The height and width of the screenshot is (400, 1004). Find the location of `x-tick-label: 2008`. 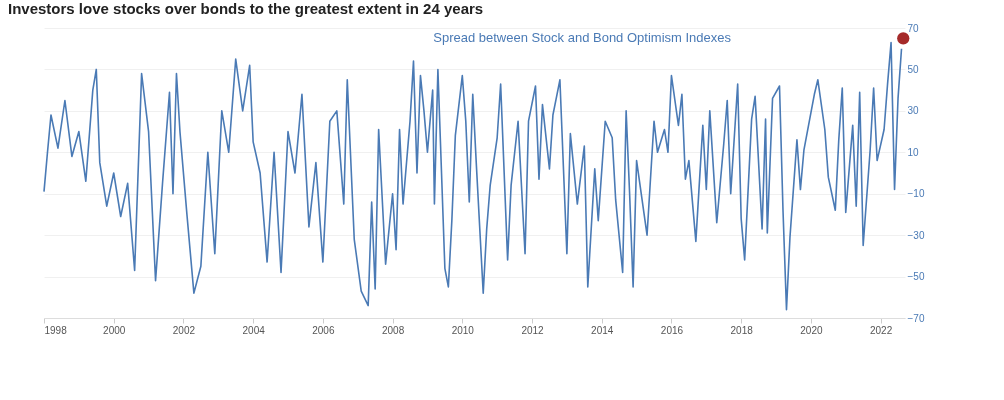

x-tick-label: 2008 is located at coordinates (393, 330).